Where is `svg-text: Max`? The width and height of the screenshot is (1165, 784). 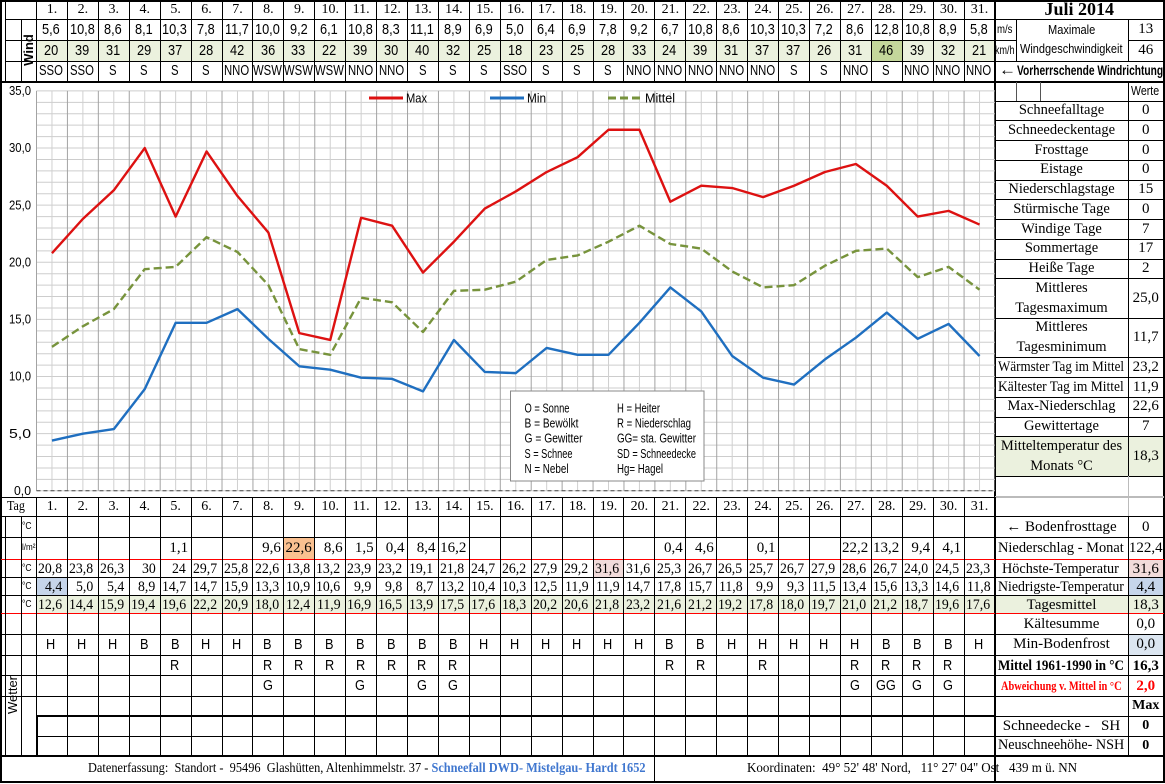
svg-text: Max is located at coordinates (416, 97).